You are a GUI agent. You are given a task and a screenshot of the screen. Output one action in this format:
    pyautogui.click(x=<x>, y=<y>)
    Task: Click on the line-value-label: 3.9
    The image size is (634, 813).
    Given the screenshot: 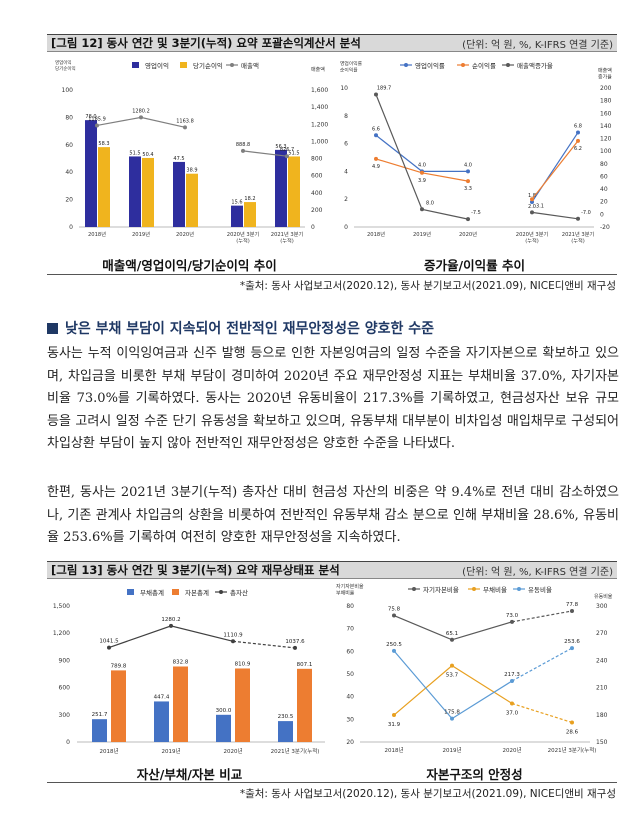 What is the action you would take?
    pyautogui.click(x=422, y=181)
    